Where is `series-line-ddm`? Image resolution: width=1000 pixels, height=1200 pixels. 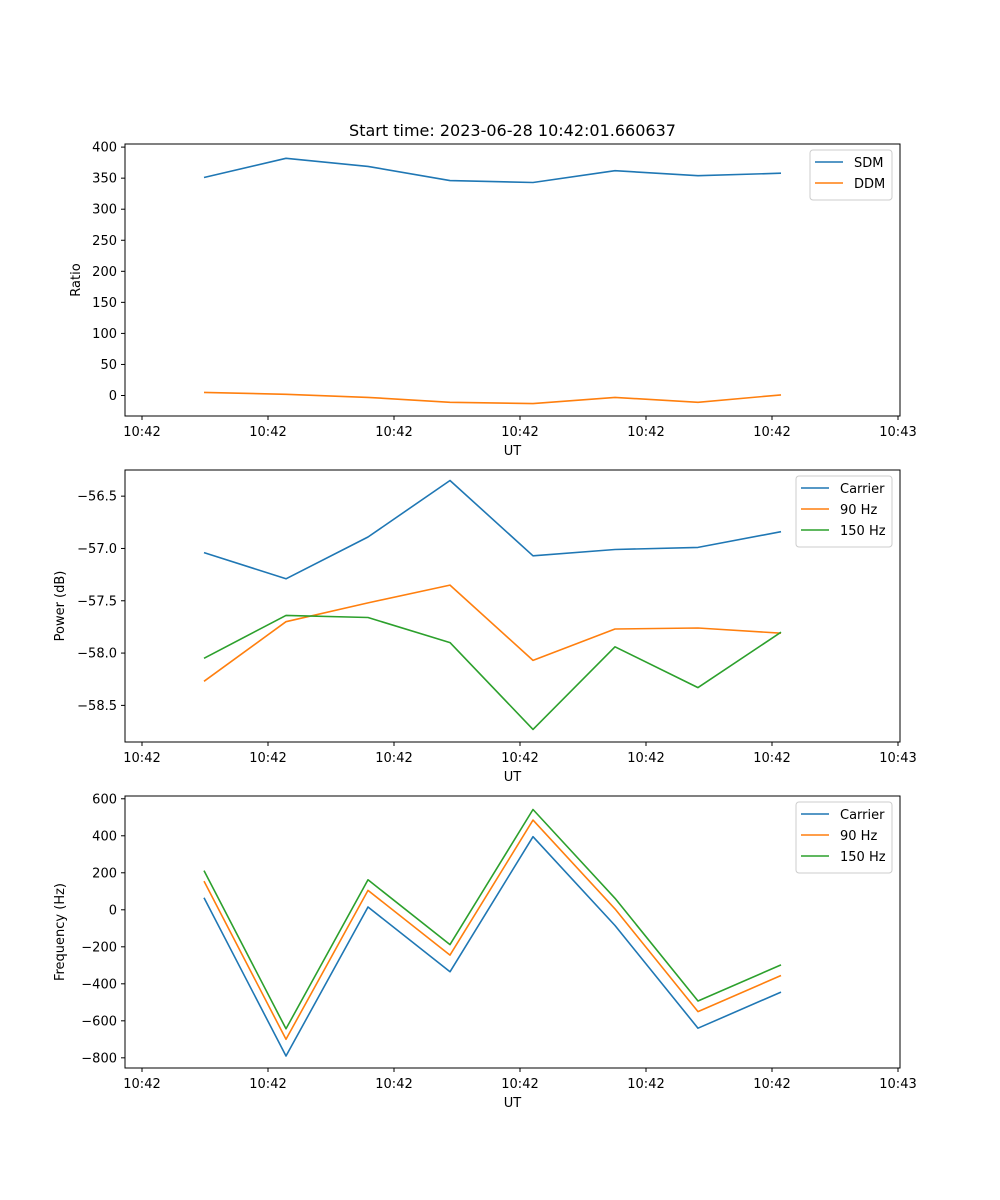 series-line-ddm is located at coordinates (492, 398).